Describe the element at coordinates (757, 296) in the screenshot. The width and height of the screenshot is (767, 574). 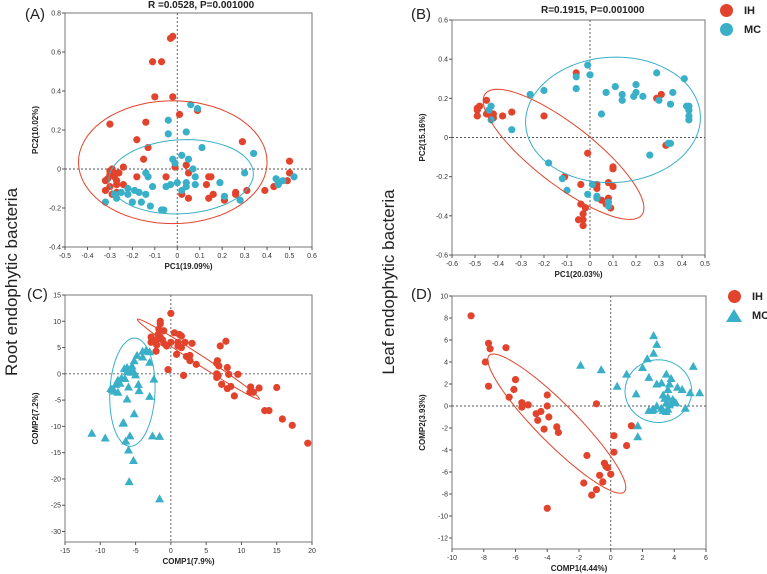
I see `legend-label: IH` at that location.